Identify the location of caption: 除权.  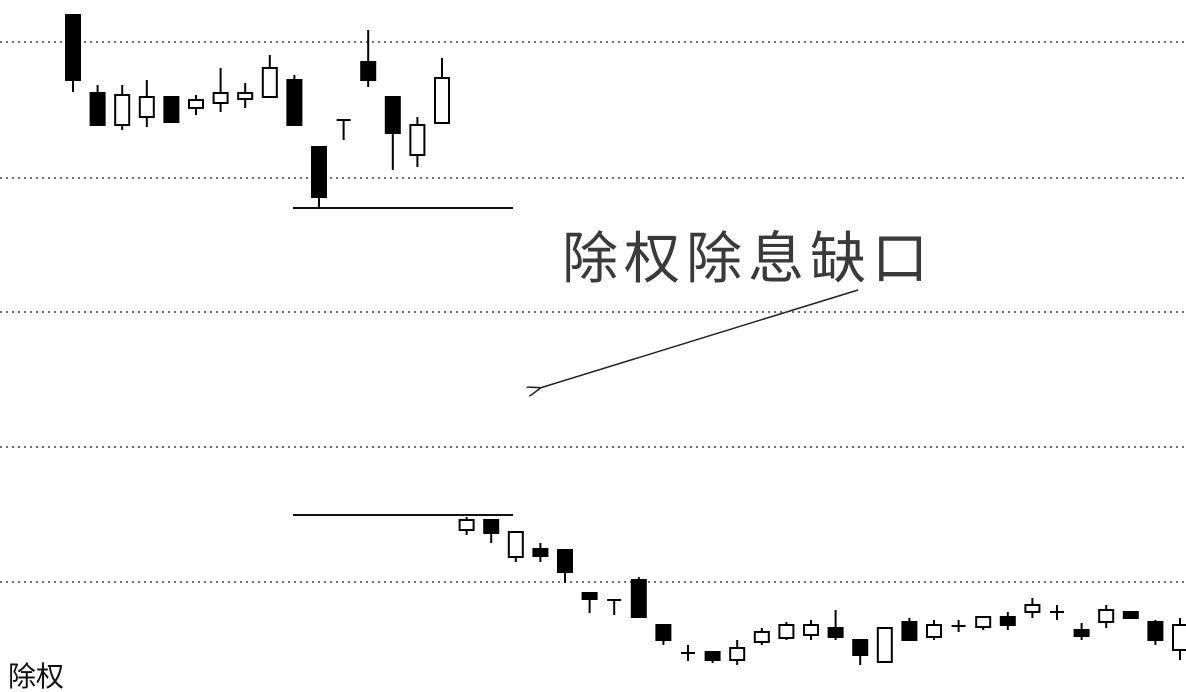
(36, 676).